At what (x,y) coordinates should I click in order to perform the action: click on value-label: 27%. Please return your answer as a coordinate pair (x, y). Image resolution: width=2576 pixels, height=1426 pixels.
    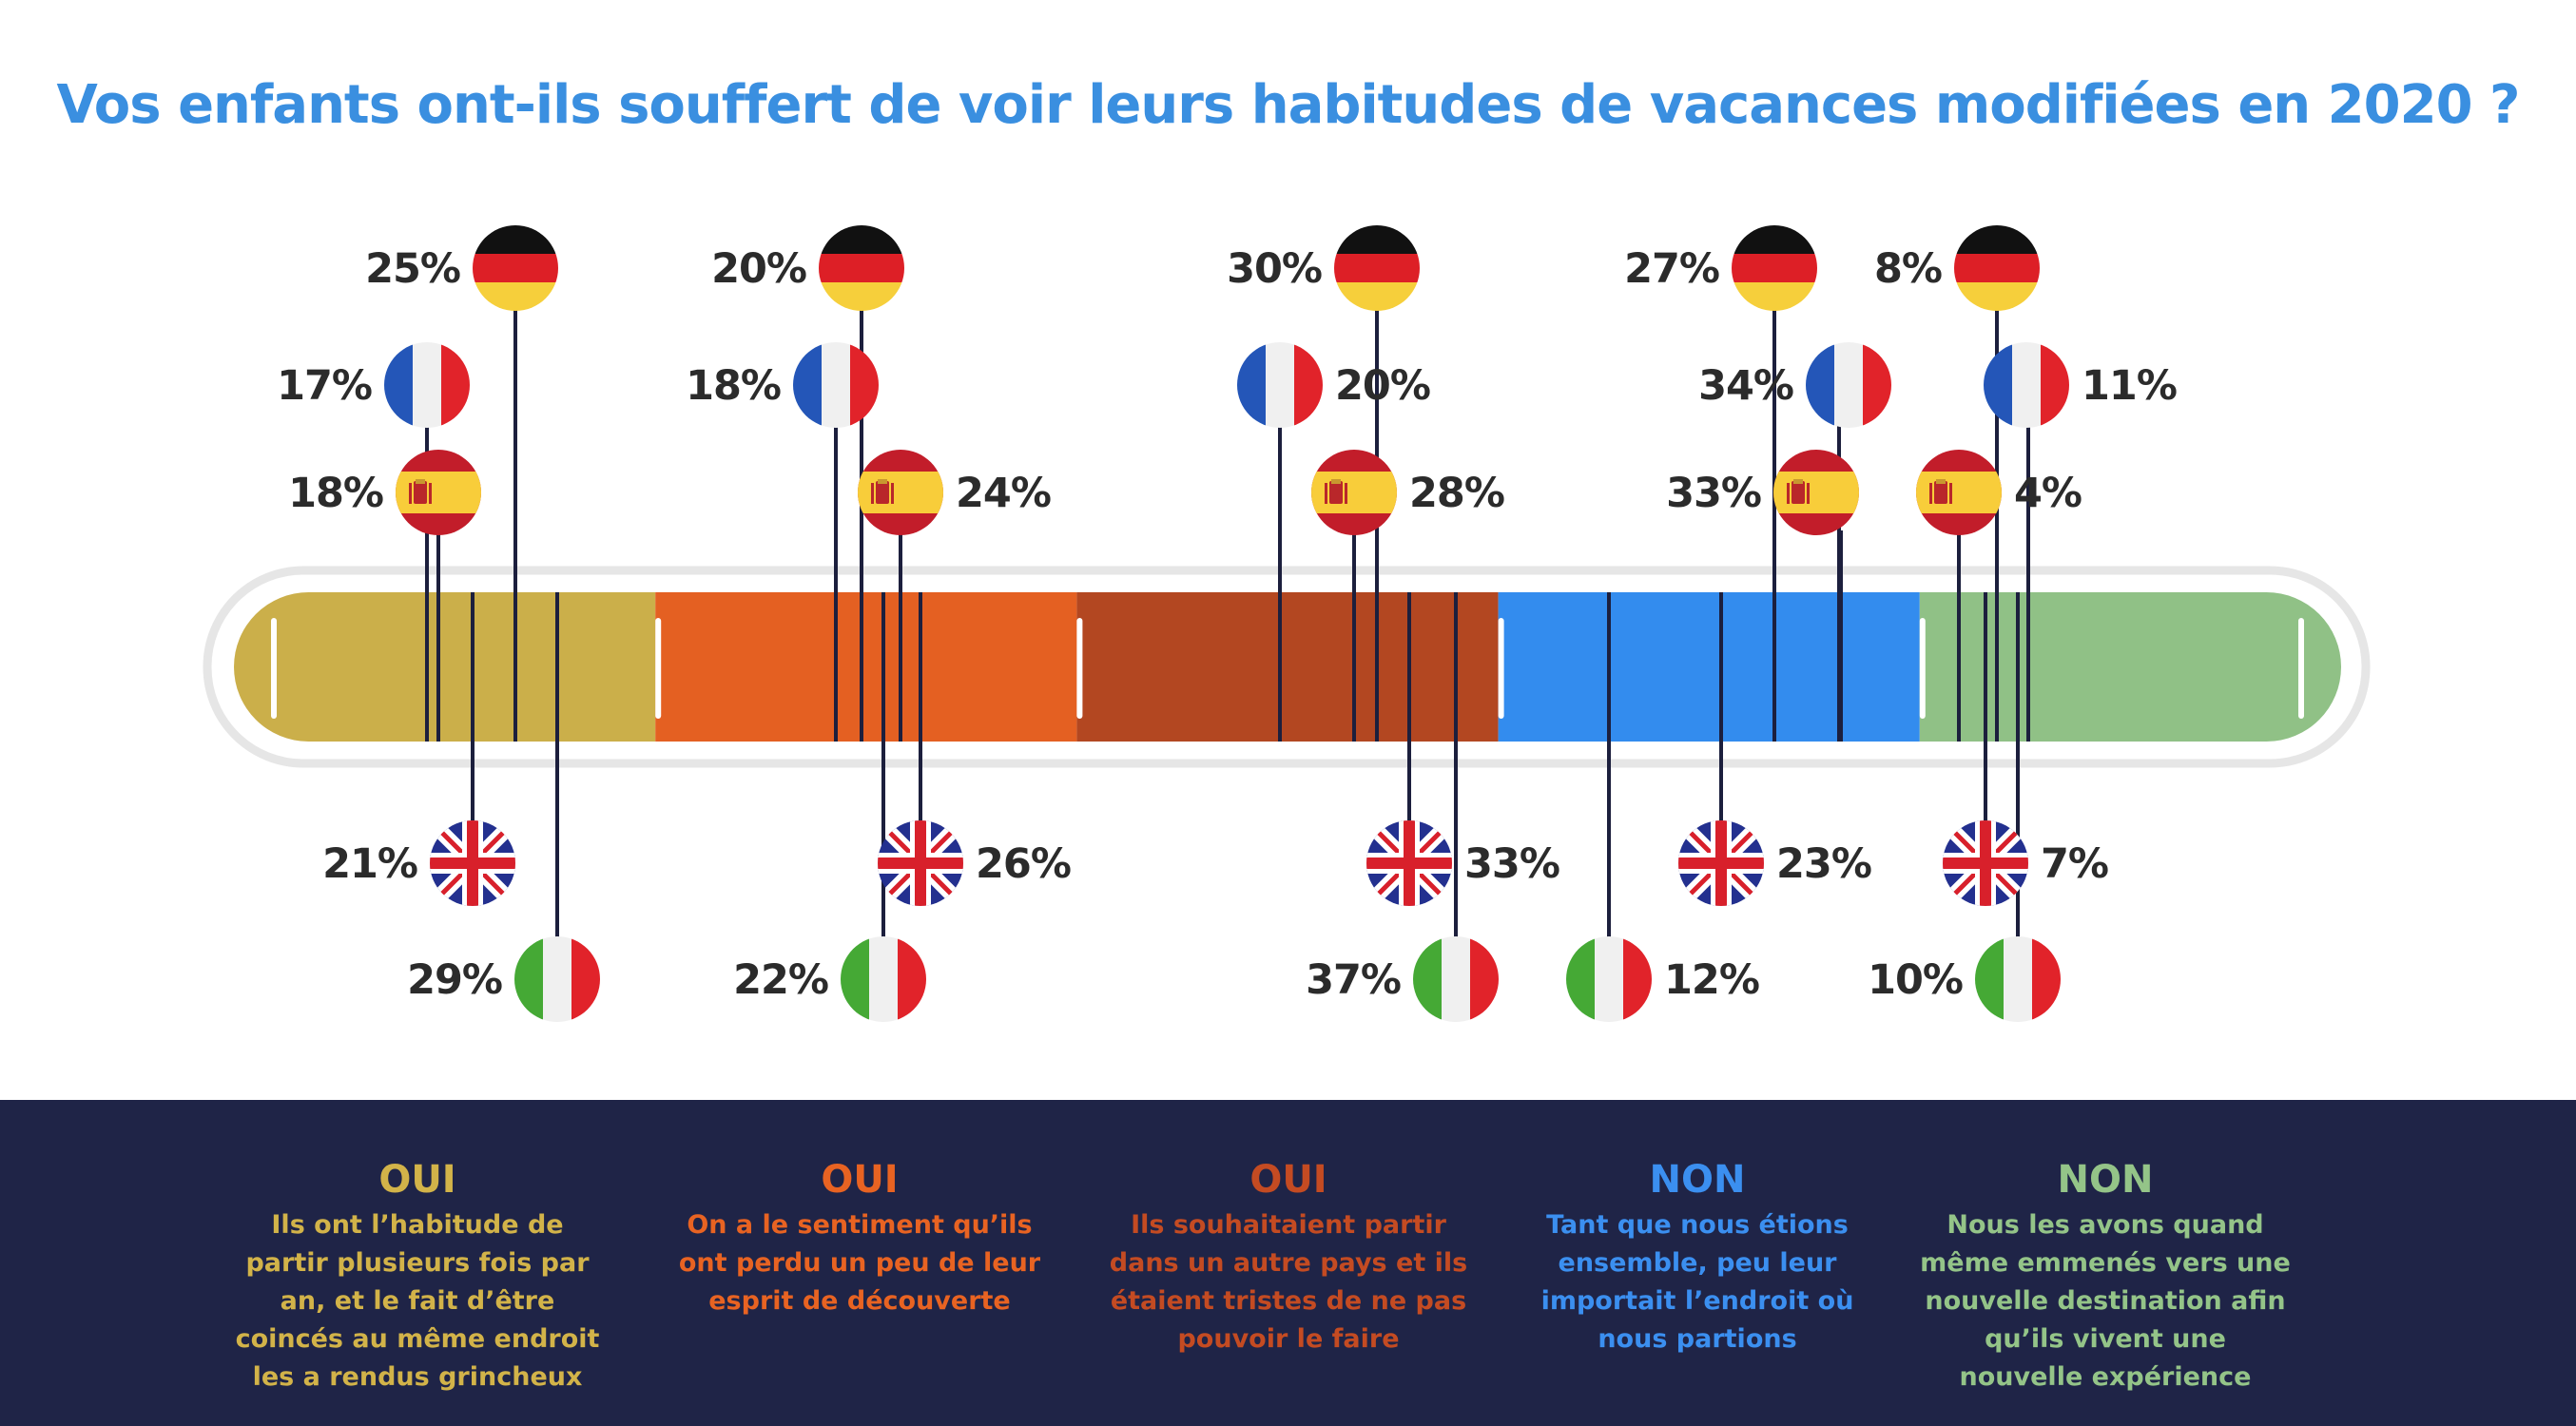
    Looking at the image, I should click on (1671, 269).